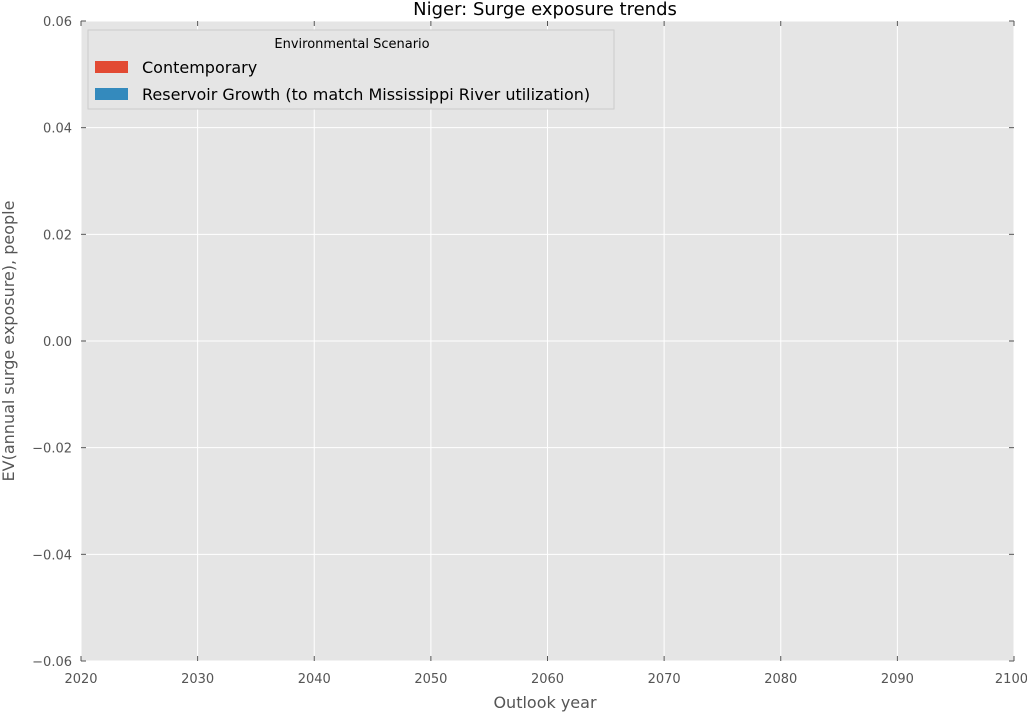  I want to click on y-tick-label: 0.04, so click(57, 129).